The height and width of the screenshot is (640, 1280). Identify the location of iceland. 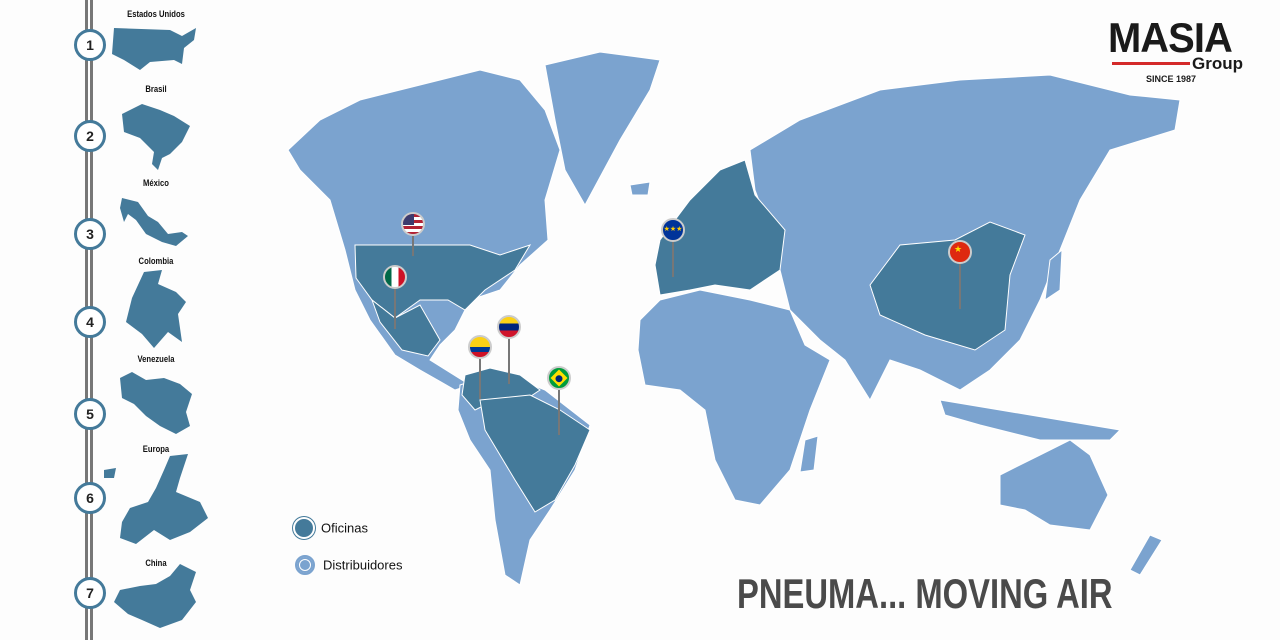
(640, 188).